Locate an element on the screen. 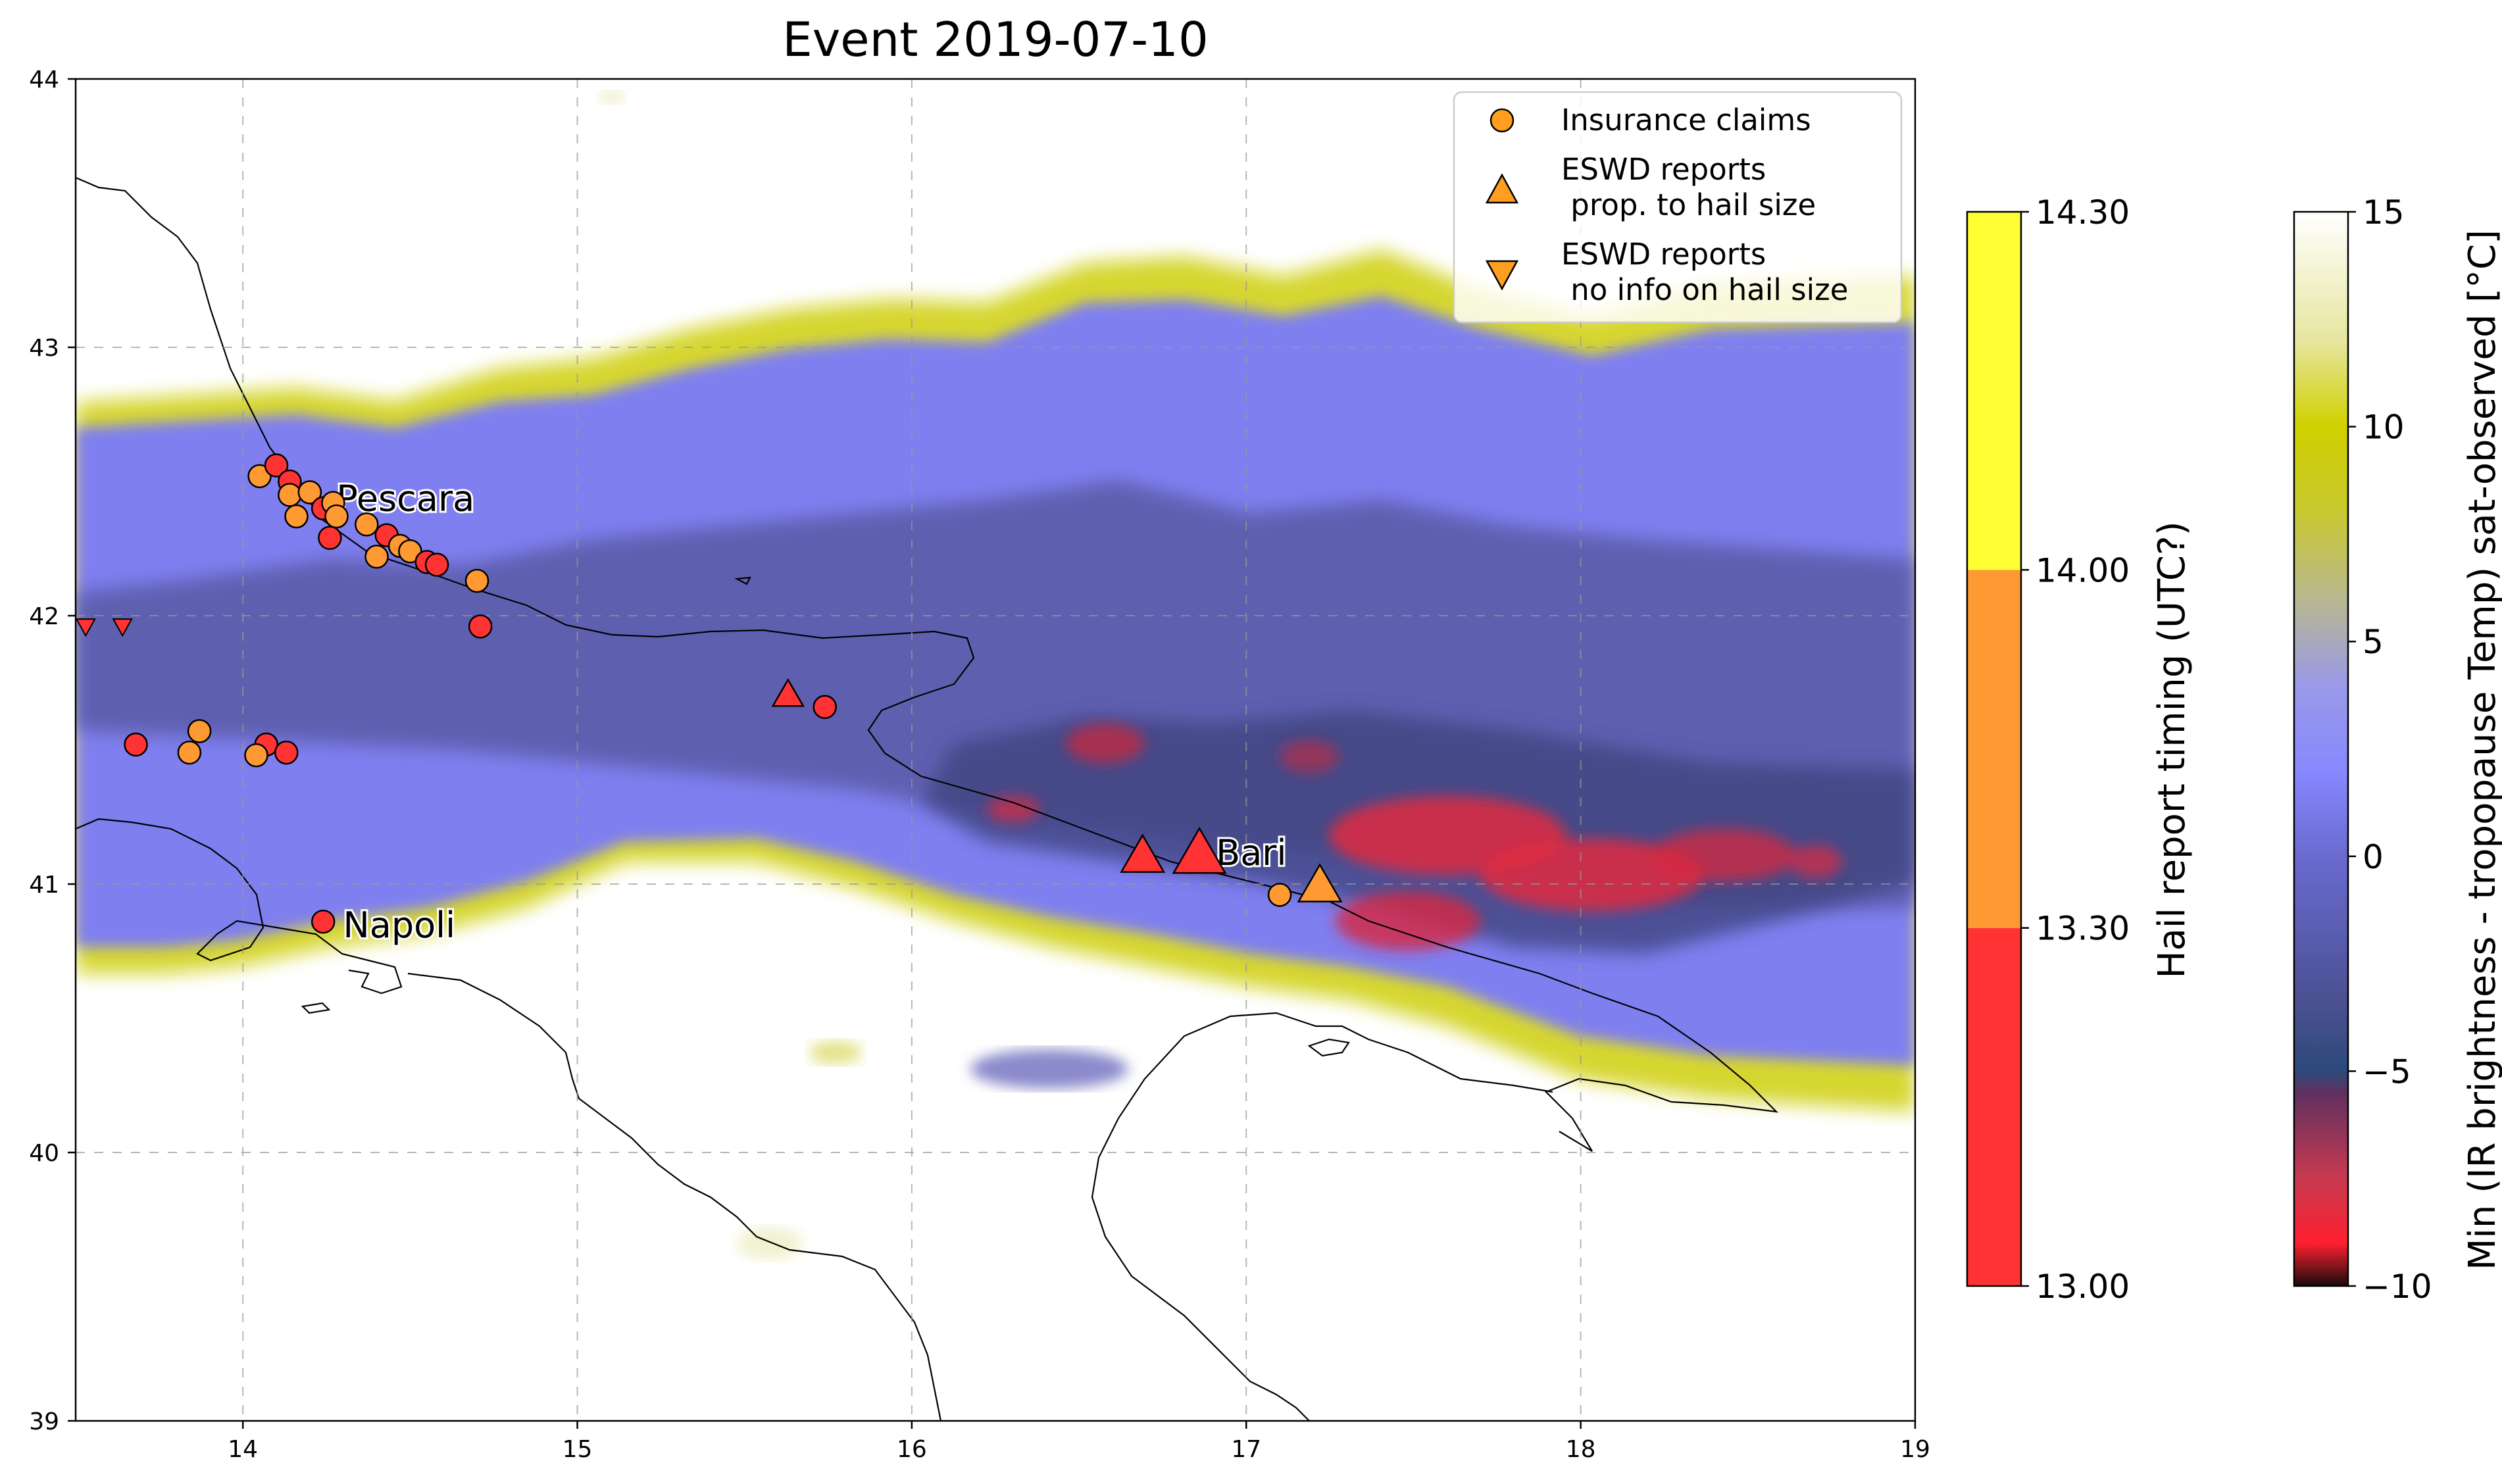  y-tick-label: 44 is located at coordinates (44, 79).